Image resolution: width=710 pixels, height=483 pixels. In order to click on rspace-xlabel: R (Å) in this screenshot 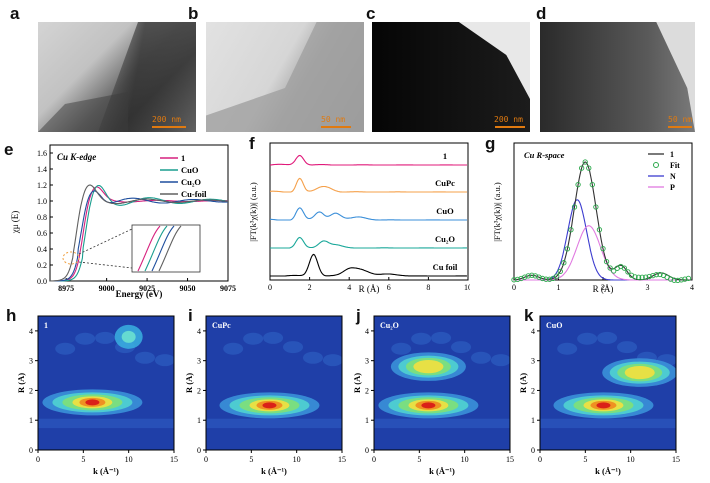, I will do `click(603, 289)`.